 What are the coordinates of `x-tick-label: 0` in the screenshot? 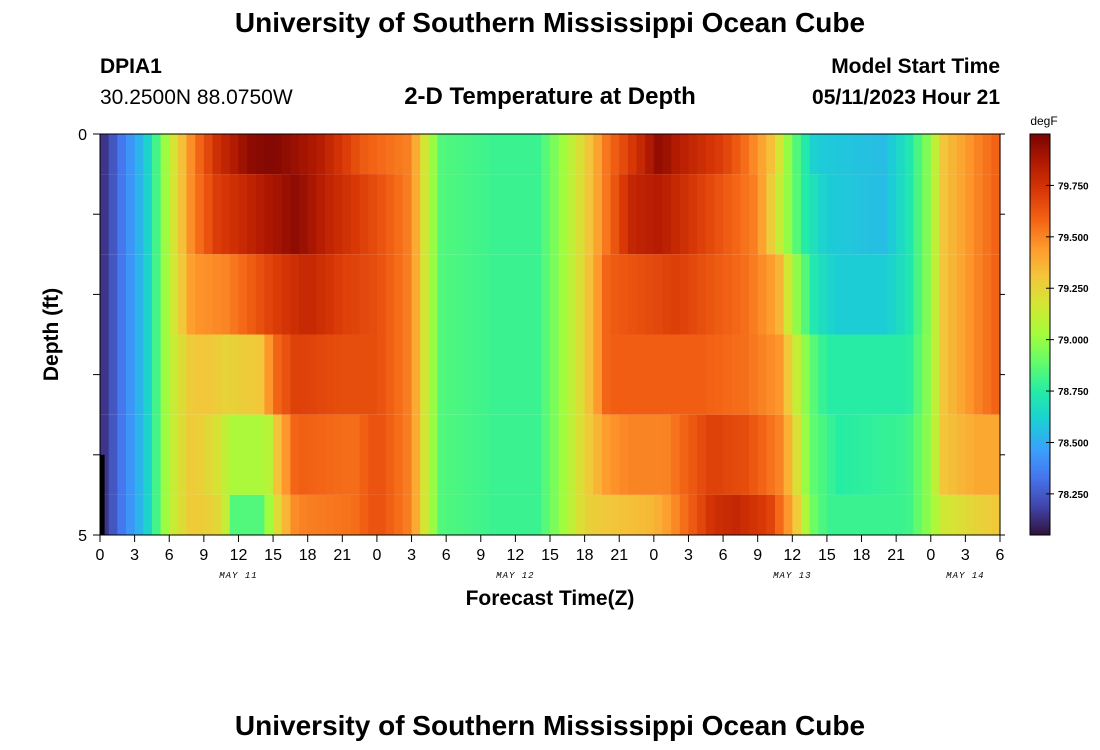 It's located at (653, 555).